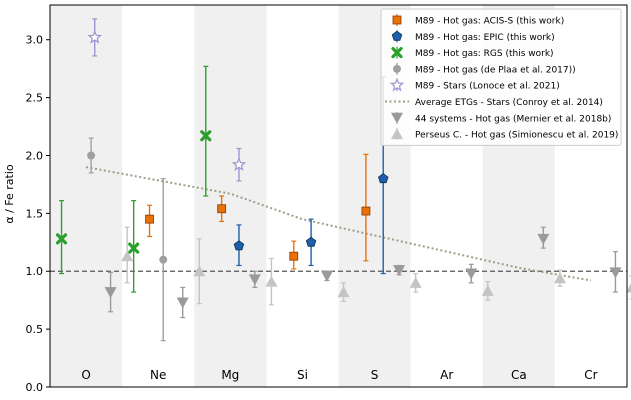  What do you see at coordinates (239, 245) in the screenshot?
I see `point-s1-mg` at bounding box center [239, 245].